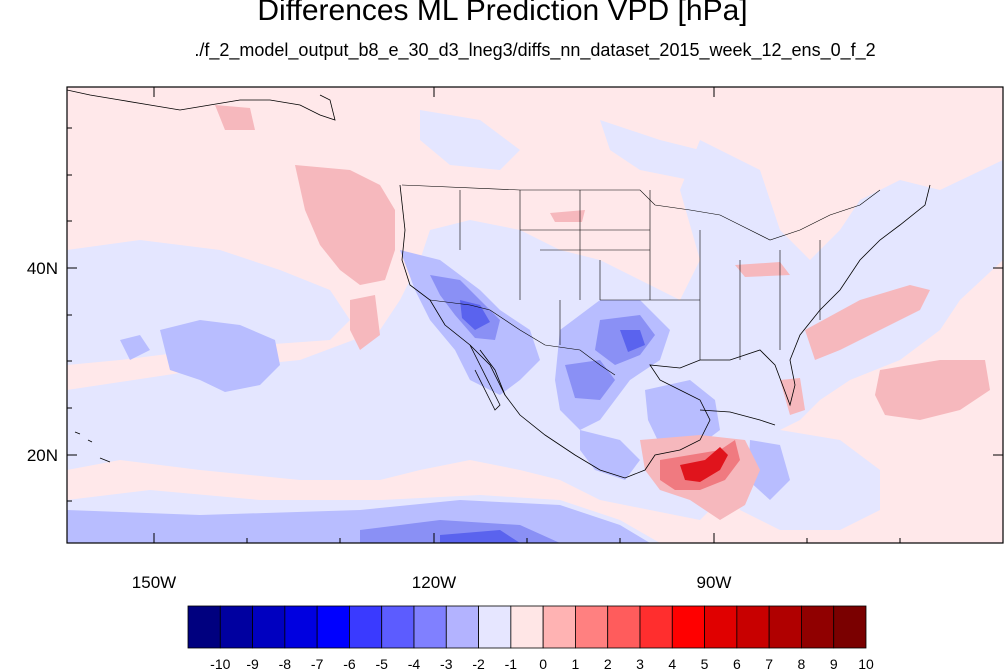 This screenshot has width=1005, height=672. Describe the element at coordinates (608, 664) in the screenshot. I see `colorbar-label: 2` at that location.